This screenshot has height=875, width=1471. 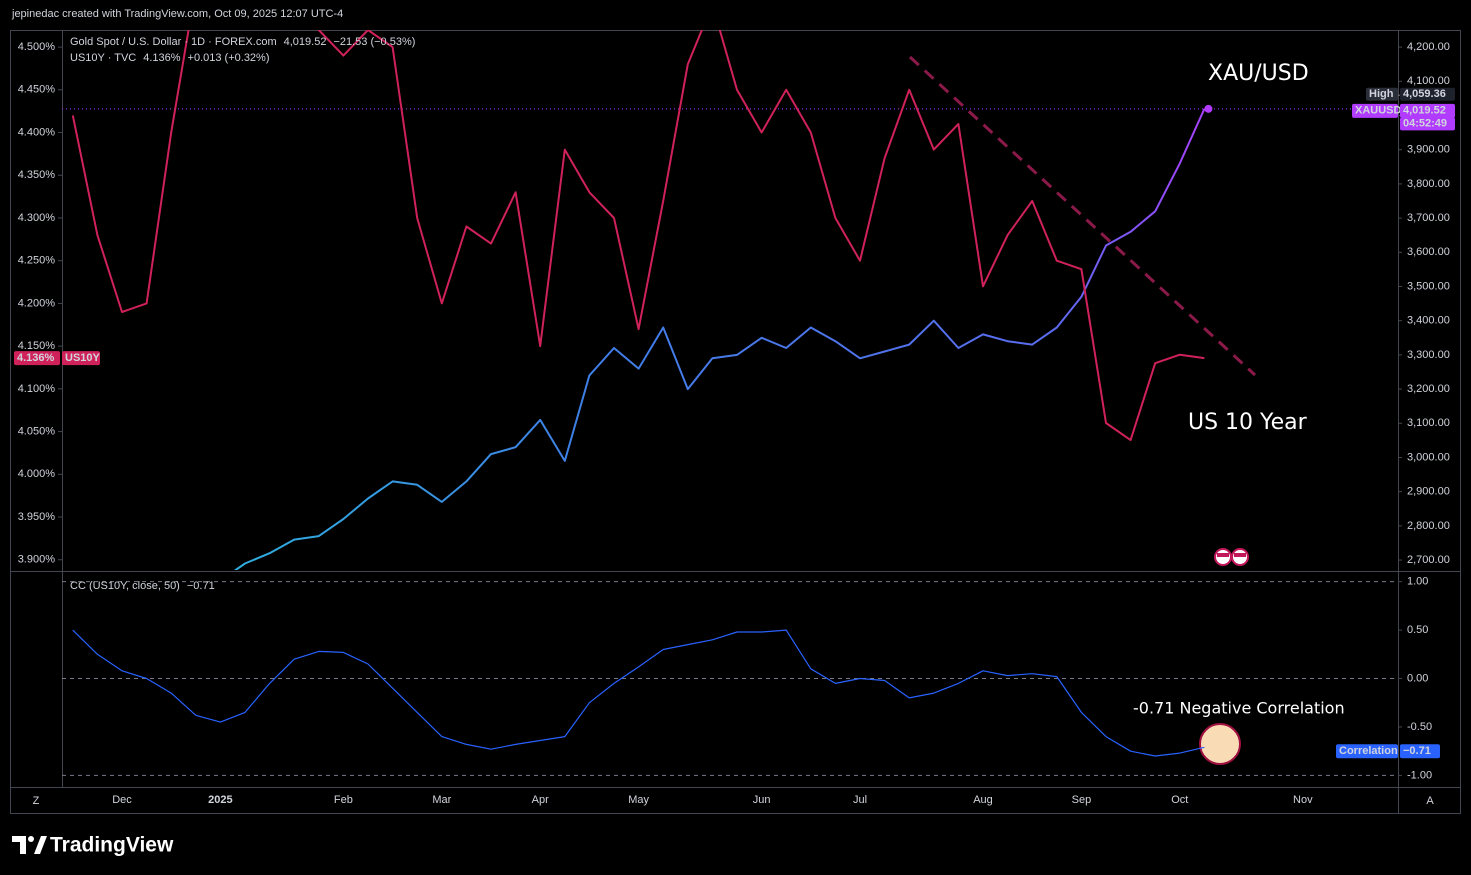 What do you see at coordinates (37, 431) in the screenshot?
I see `y-tick-label: 4.050%` at bounding box center [37, 431].